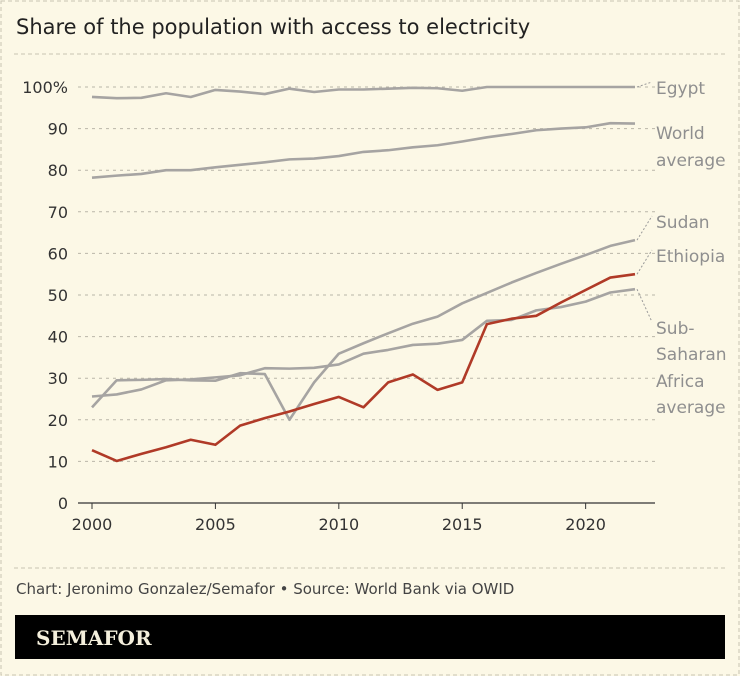 This screenshot has width=740, height=676. I want to click on series-label: Saharan, so click(691, 355).